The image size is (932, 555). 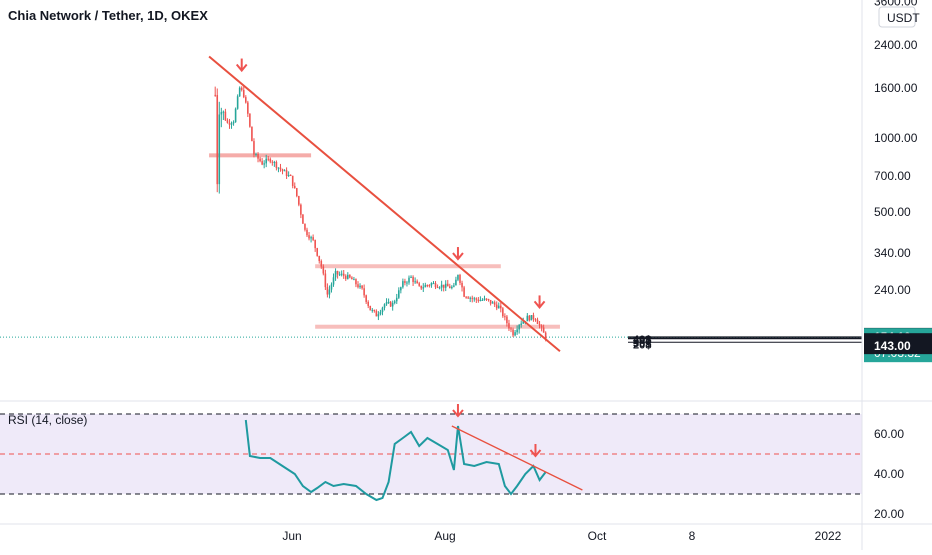 What do you see at coordinates (444, 536) in the screenshot?
I see `time-axis-tick: Aug` at bounding box center [444, 536].